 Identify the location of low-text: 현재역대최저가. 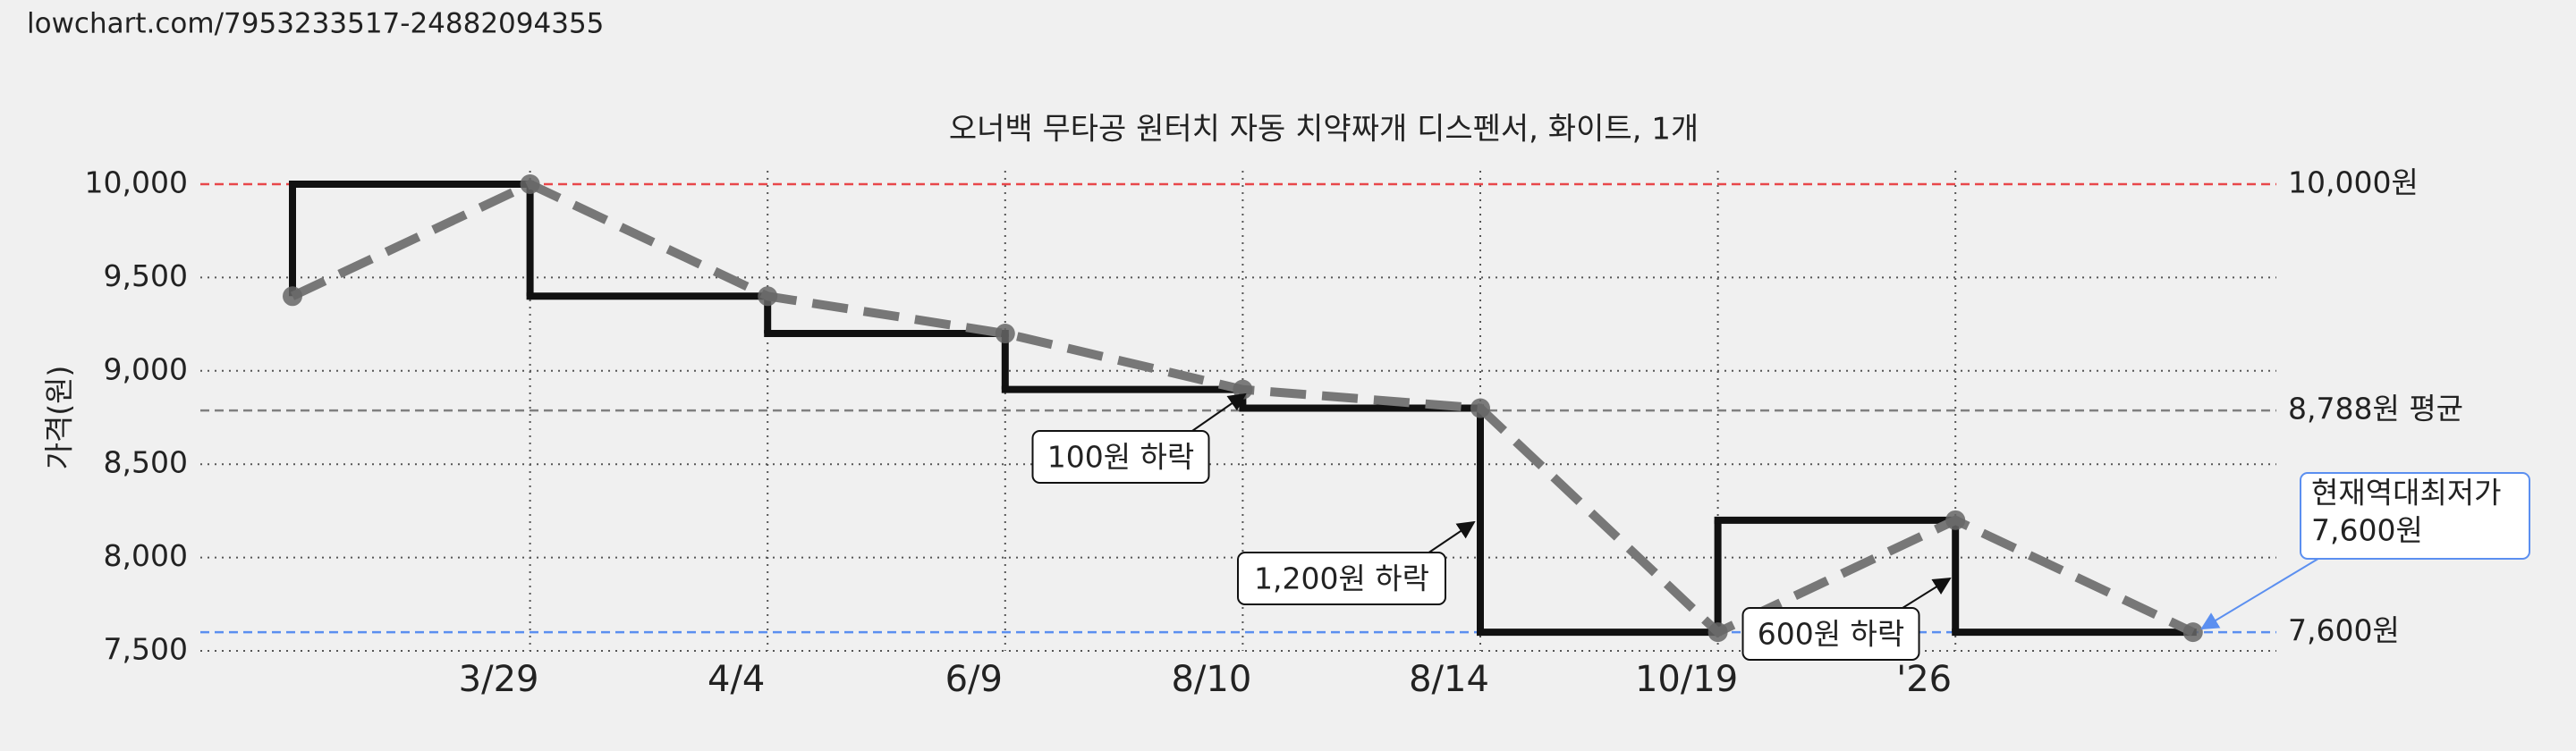
(2406, 493).